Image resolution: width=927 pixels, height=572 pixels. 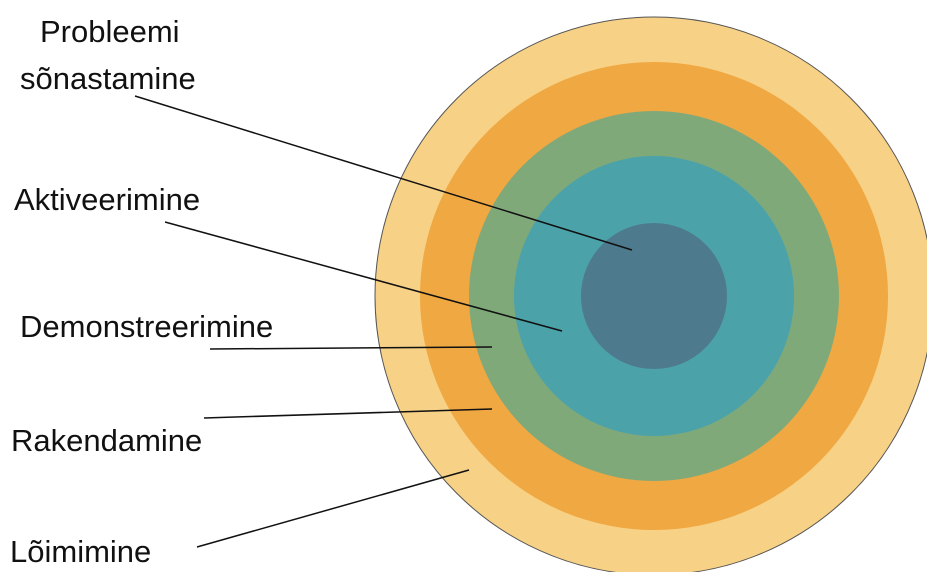 I want to click on core-circle, so click(x=654, y=296).